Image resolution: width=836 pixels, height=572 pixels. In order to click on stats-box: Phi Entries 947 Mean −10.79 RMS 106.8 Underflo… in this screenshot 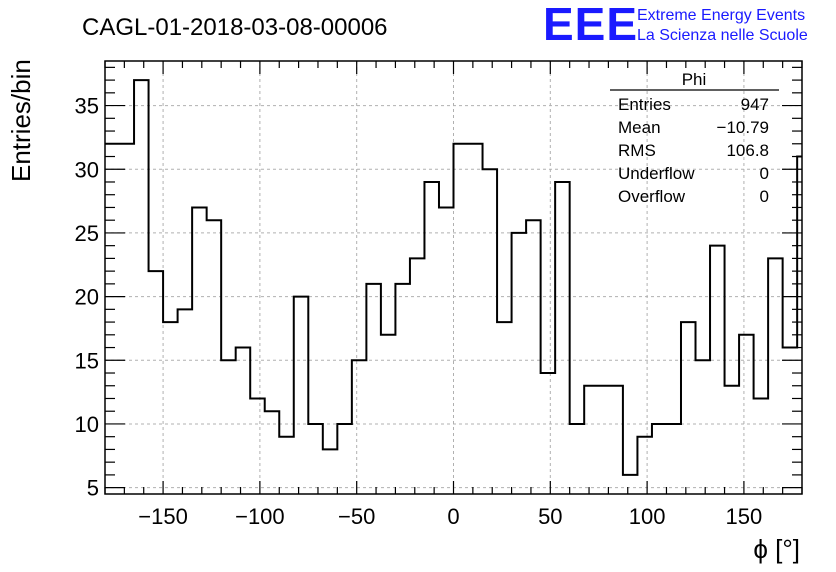, I will do `click(694, 138)`.